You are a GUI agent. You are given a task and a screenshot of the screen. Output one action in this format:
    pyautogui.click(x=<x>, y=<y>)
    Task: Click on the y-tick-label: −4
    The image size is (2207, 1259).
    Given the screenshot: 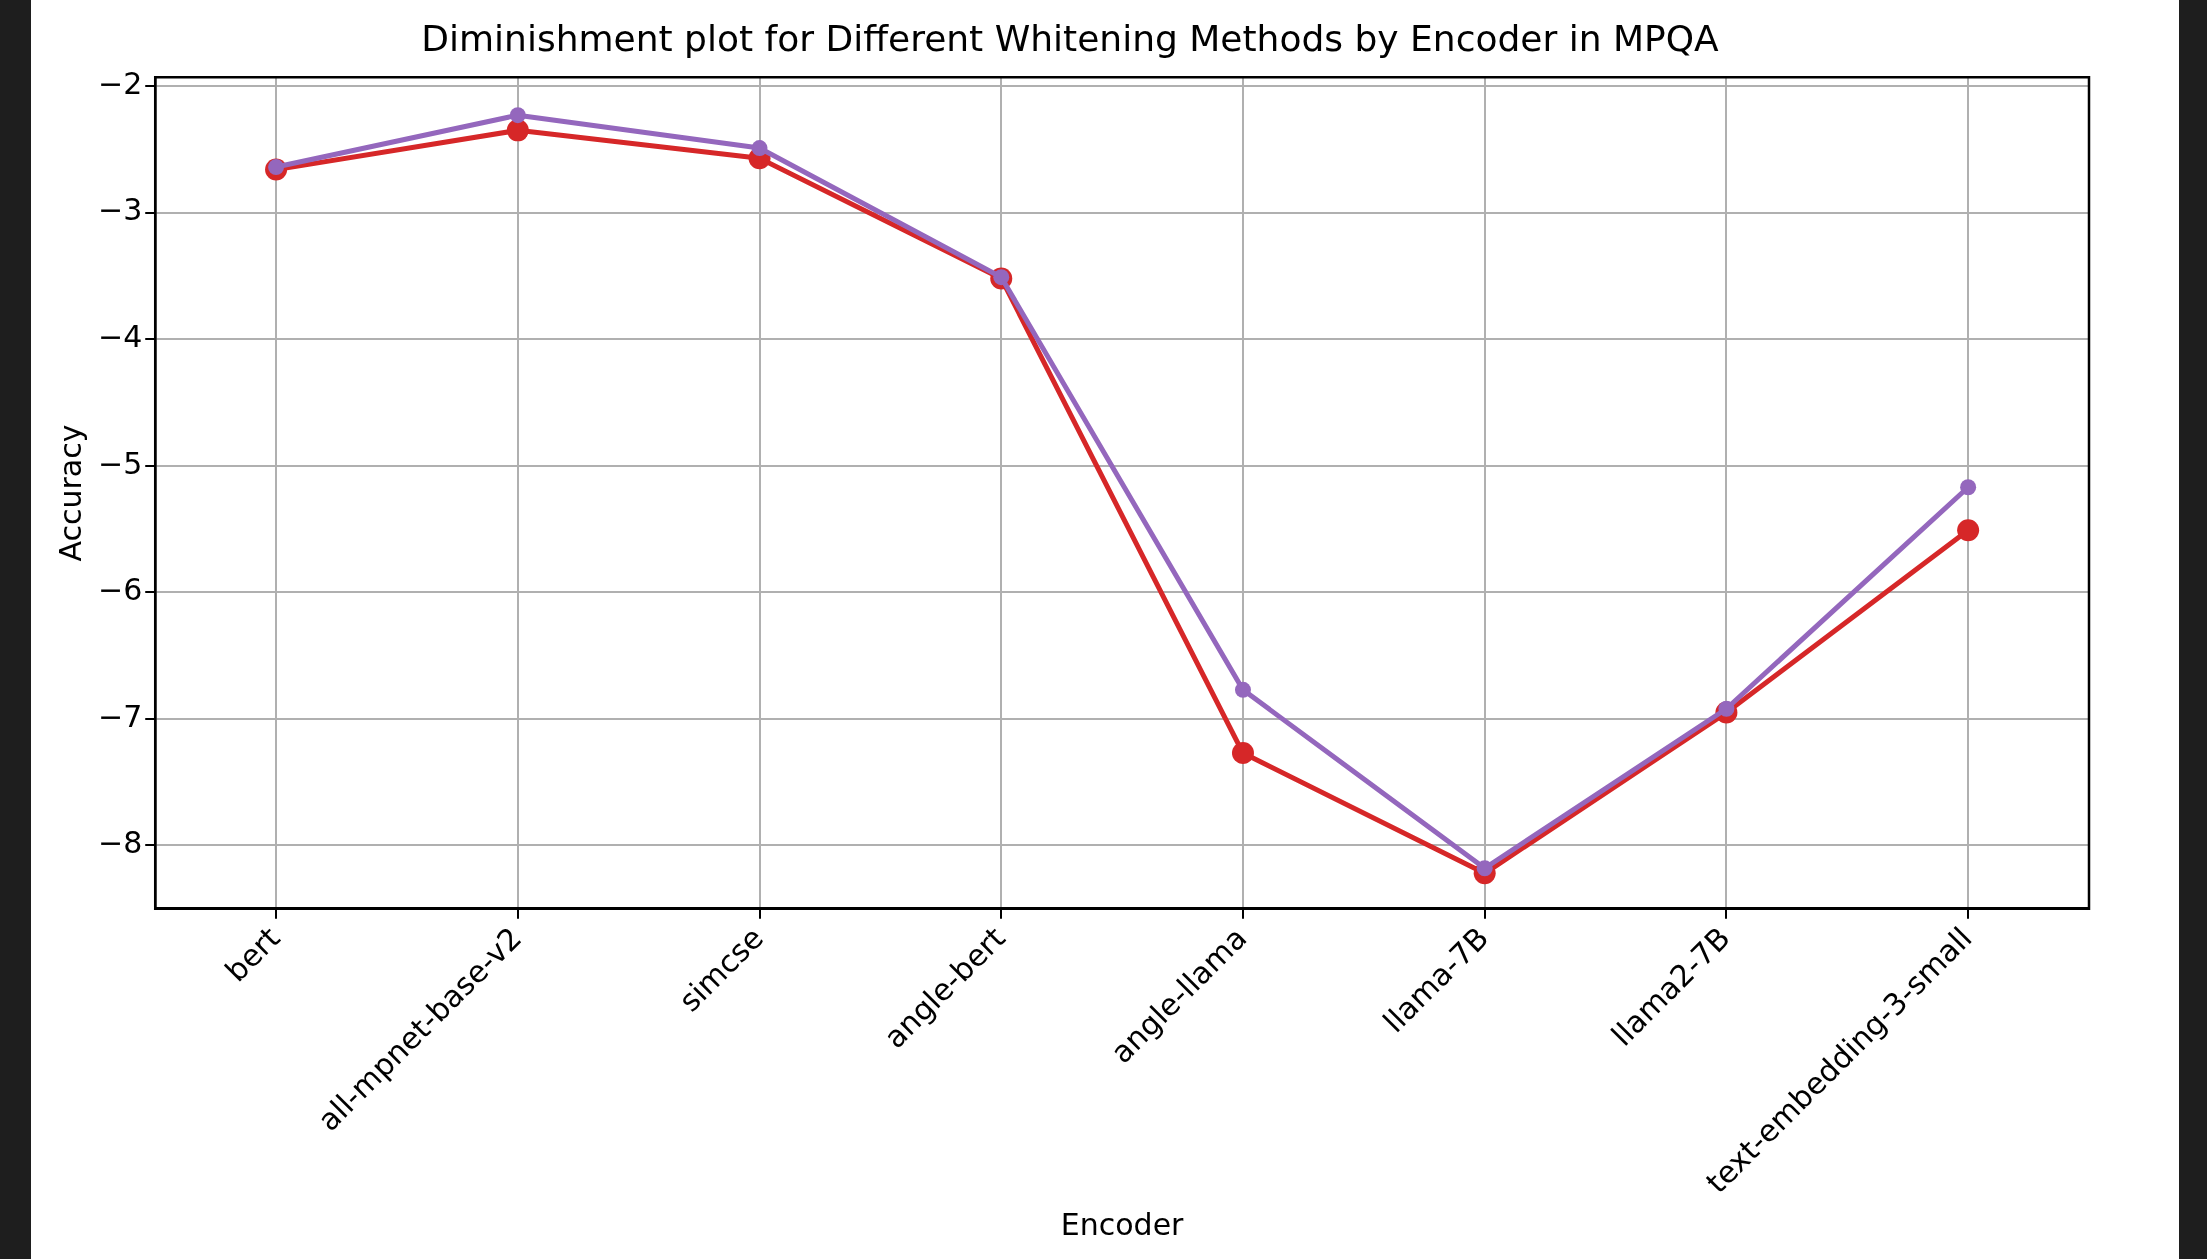 What is the action you would take?
    pyautogui.click(x=120, y=336)
    